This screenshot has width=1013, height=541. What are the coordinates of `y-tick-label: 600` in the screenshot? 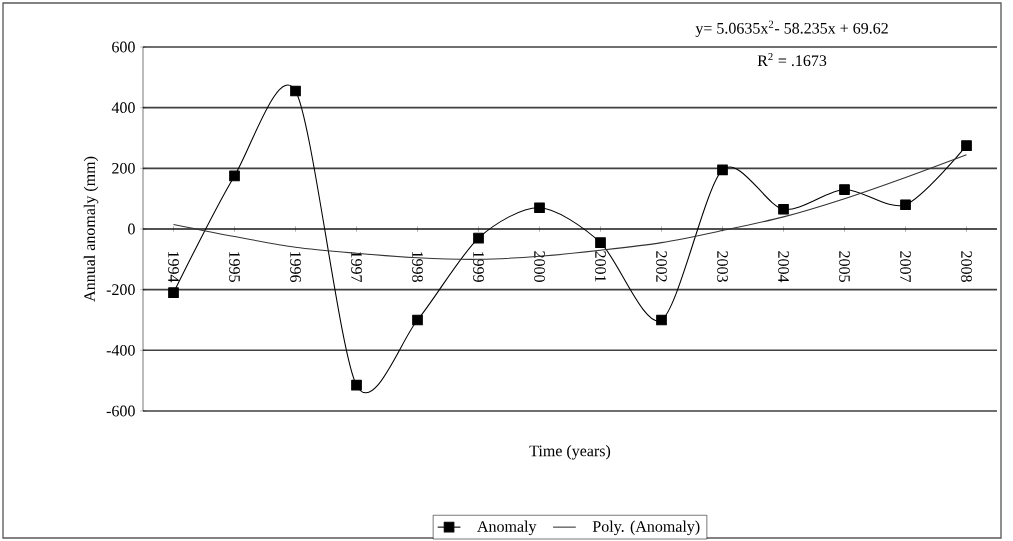 It's located at (123, 47).